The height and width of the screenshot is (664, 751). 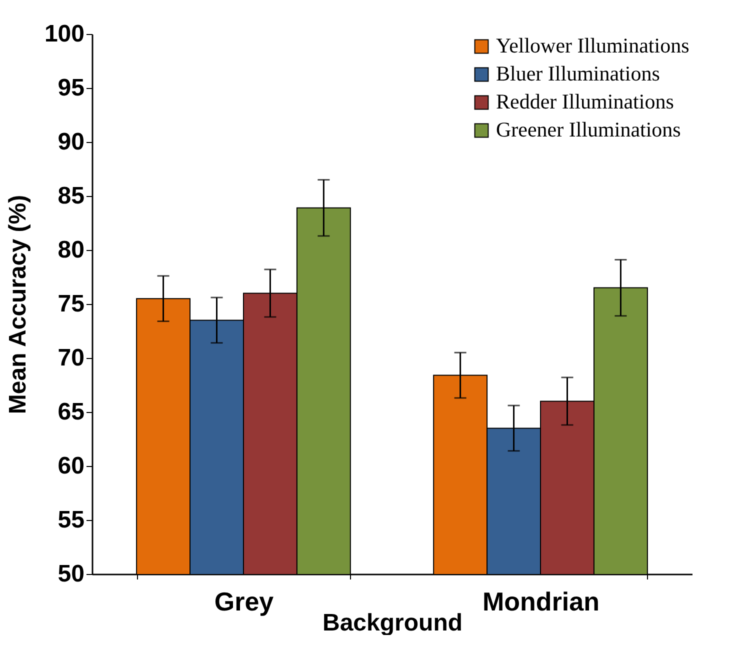 What do you see at coordinates (71, 466) in the screenshot?
I see `y-tick-label: 60` at bounding box center [71, 466].